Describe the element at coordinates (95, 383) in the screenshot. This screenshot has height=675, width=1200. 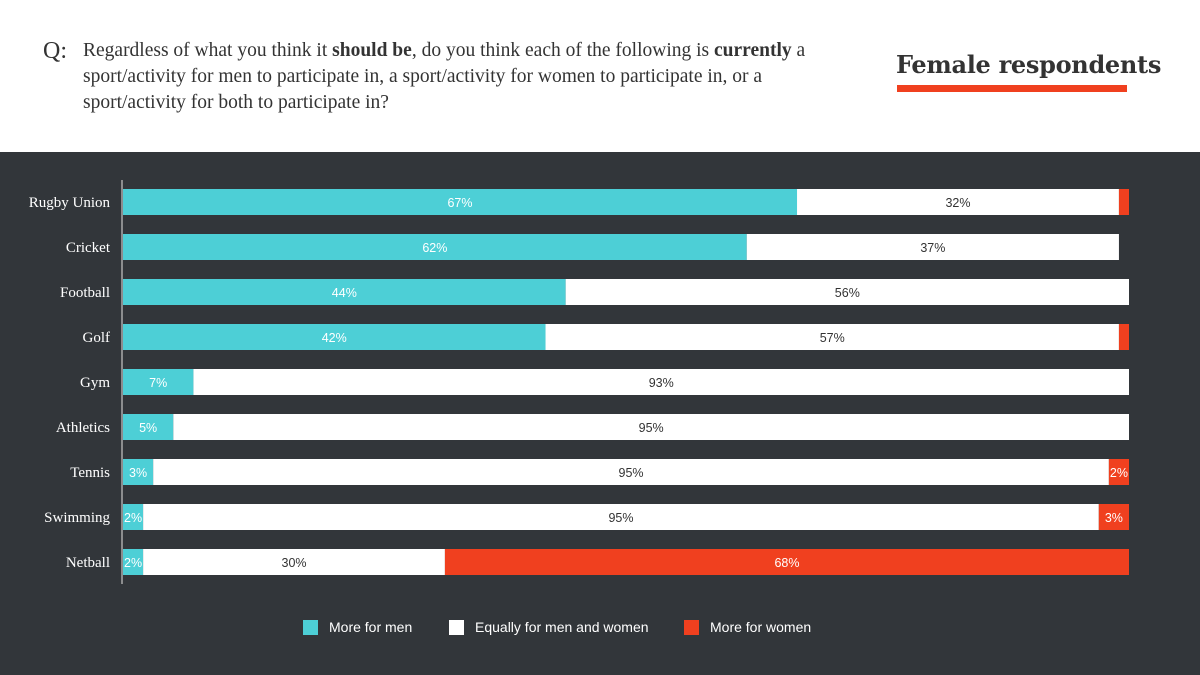
I see `category-label: Gym` at that location.